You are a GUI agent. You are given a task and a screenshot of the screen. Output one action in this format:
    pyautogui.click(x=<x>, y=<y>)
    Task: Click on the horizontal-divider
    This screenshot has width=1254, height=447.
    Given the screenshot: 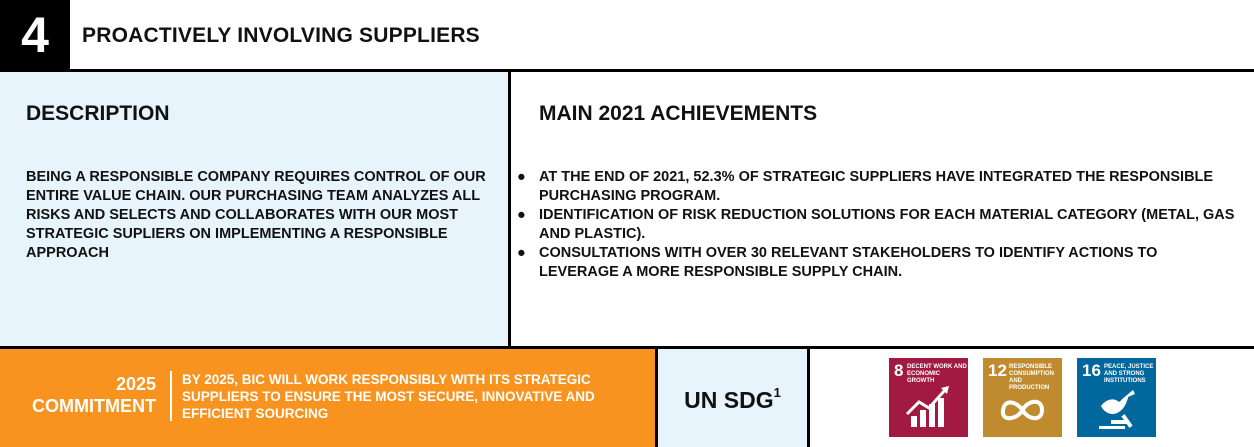 What is the action you would take?
    pyautogui.click(x=627, y=347)
    